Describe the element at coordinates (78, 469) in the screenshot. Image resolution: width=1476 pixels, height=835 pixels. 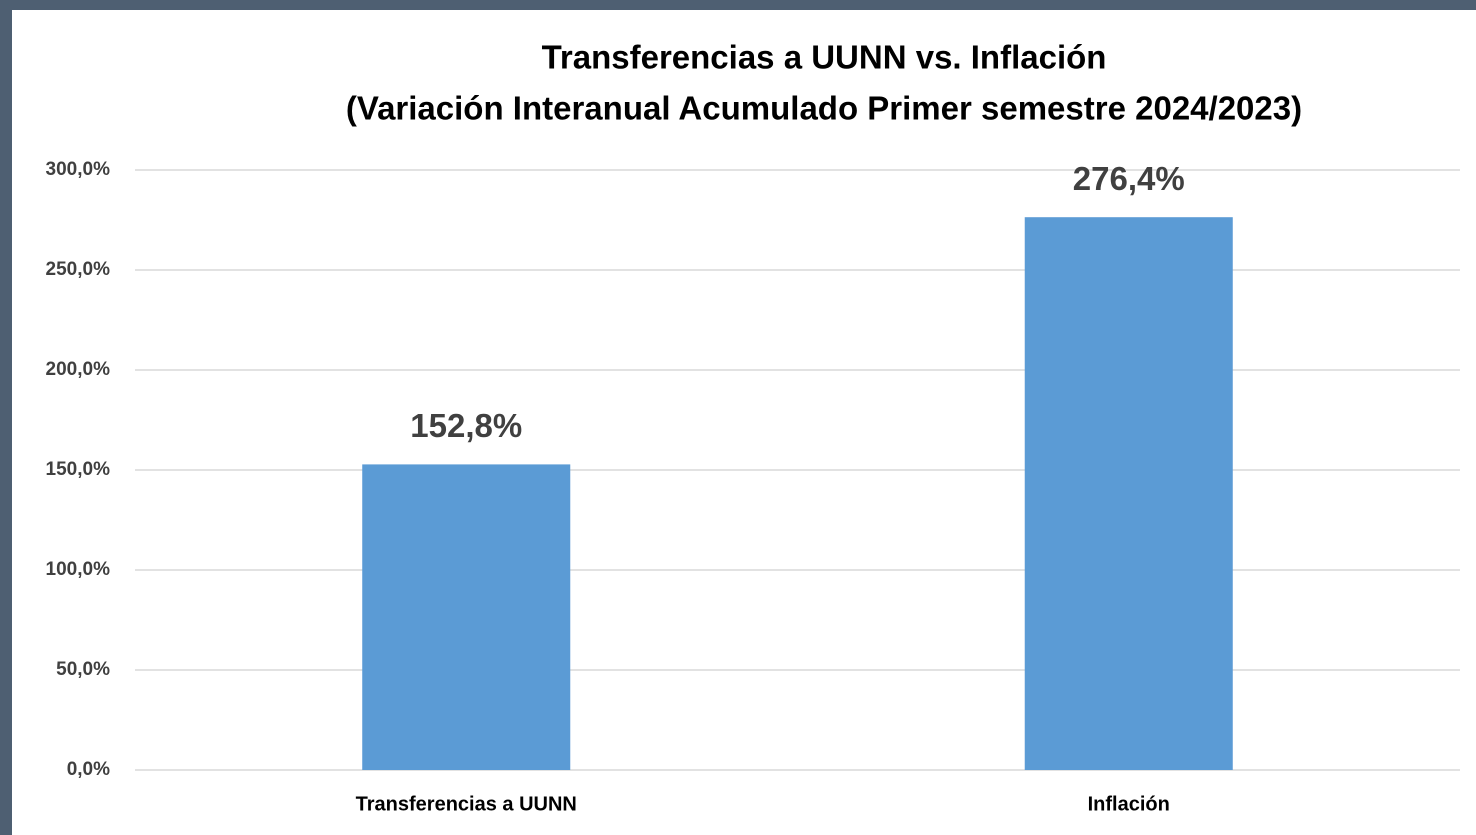
I see `y-tick-label: 150,0%` at that location.